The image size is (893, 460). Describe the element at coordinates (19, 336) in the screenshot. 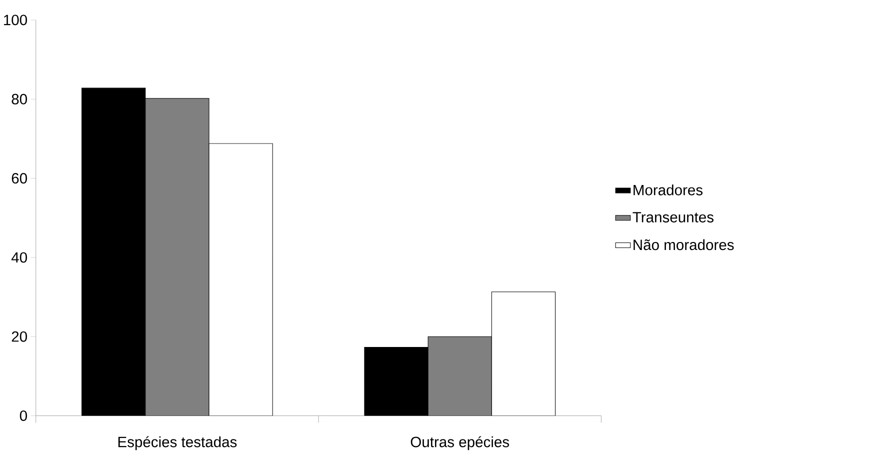

I see `y-tick-label: 20` at that location.